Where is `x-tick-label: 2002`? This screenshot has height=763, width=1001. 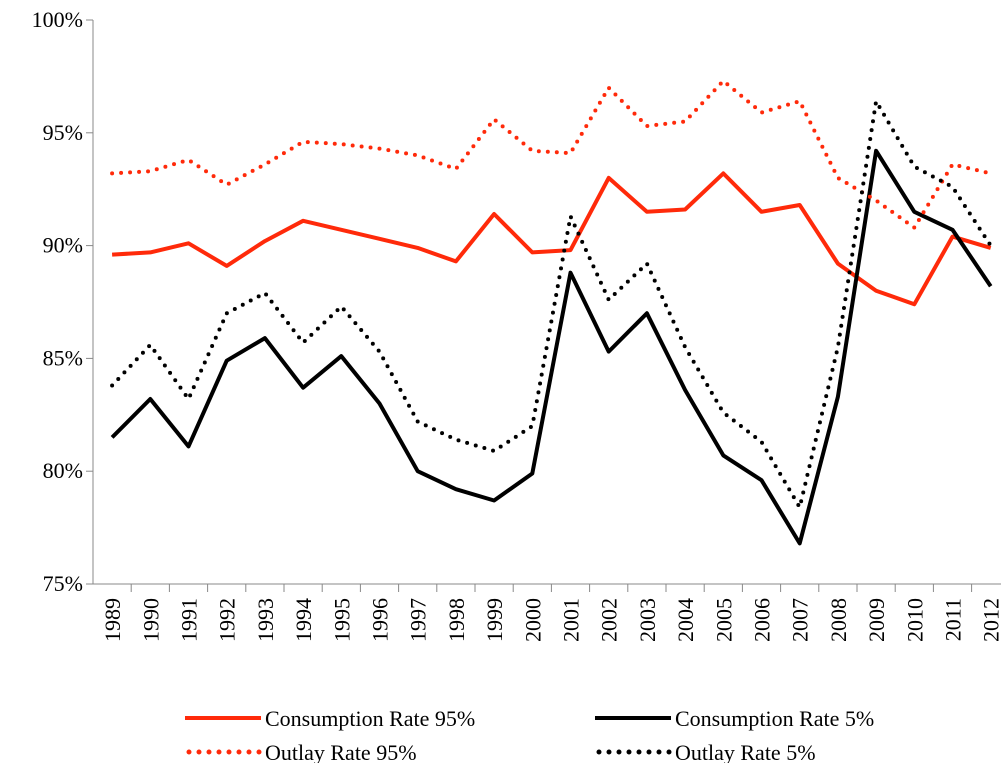
x-tick-label: 2002 is located at coordinates (609, 620).